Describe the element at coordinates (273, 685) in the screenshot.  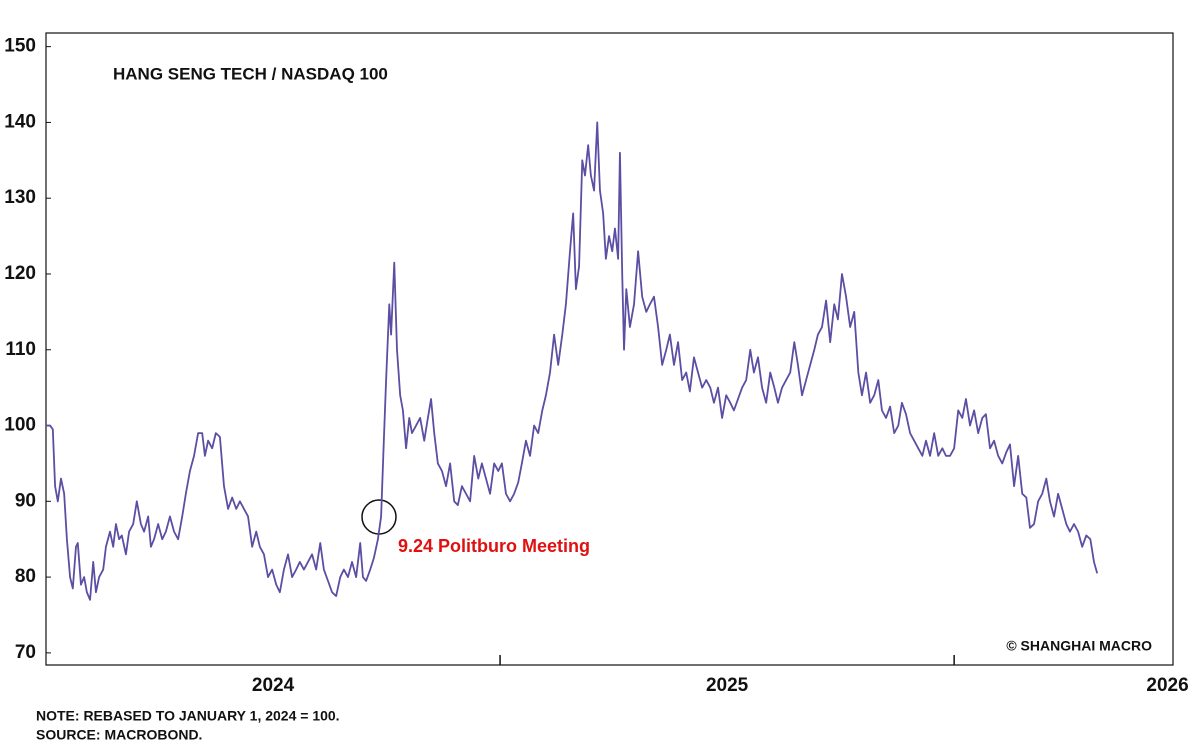
I see `x-tick-label: 2024` at that location.